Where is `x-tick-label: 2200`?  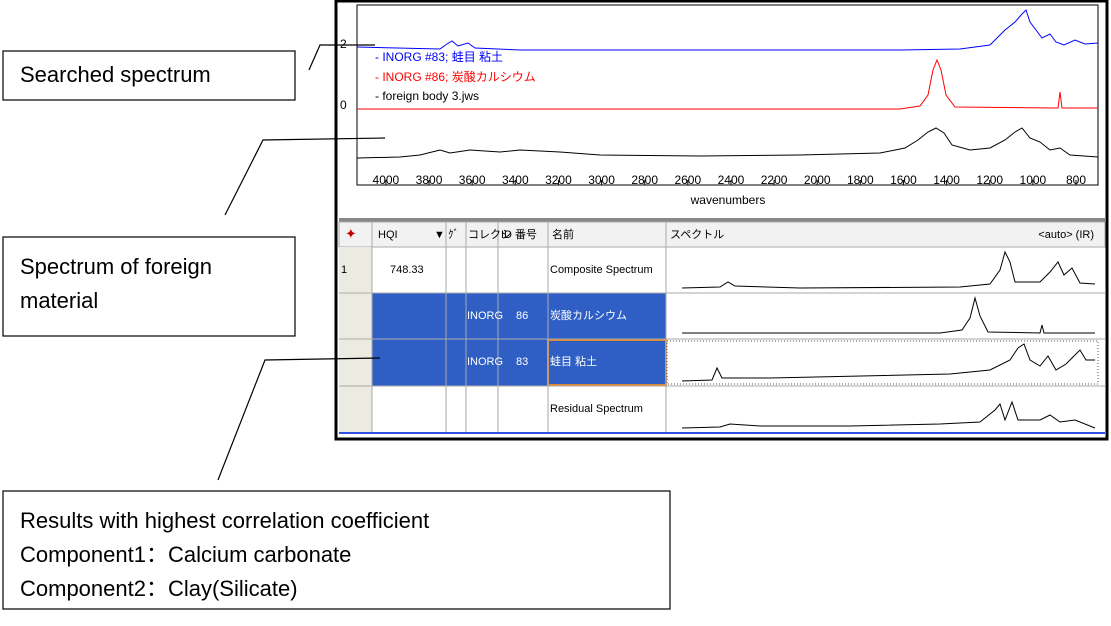 x-tick-label: 2200 is located at coordinates (774, 180).